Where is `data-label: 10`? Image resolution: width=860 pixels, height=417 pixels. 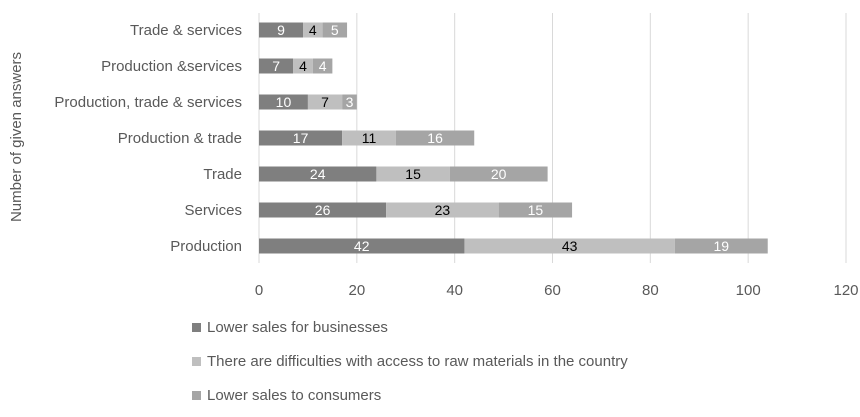
data-label: 10 is located at coordinates (284, 102).